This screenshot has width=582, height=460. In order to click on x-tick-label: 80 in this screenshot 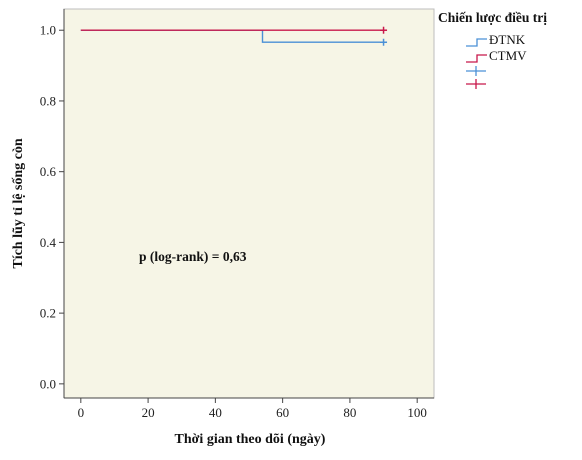, I will do `click(349, 412)`.